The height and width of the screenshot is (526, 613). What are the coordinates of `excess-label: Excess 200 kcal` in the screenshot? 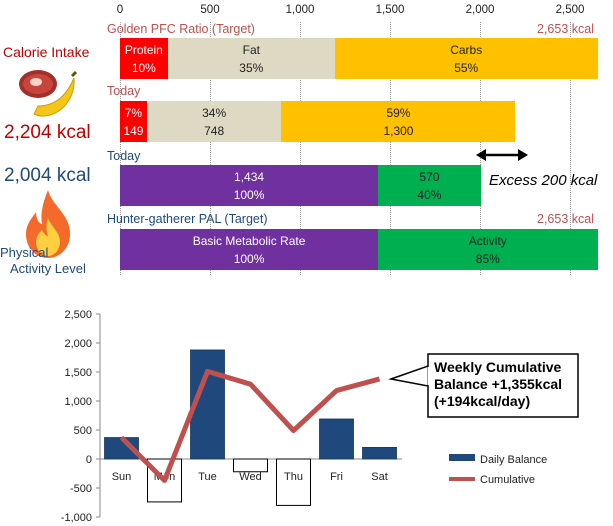 It's located at (543, 180).